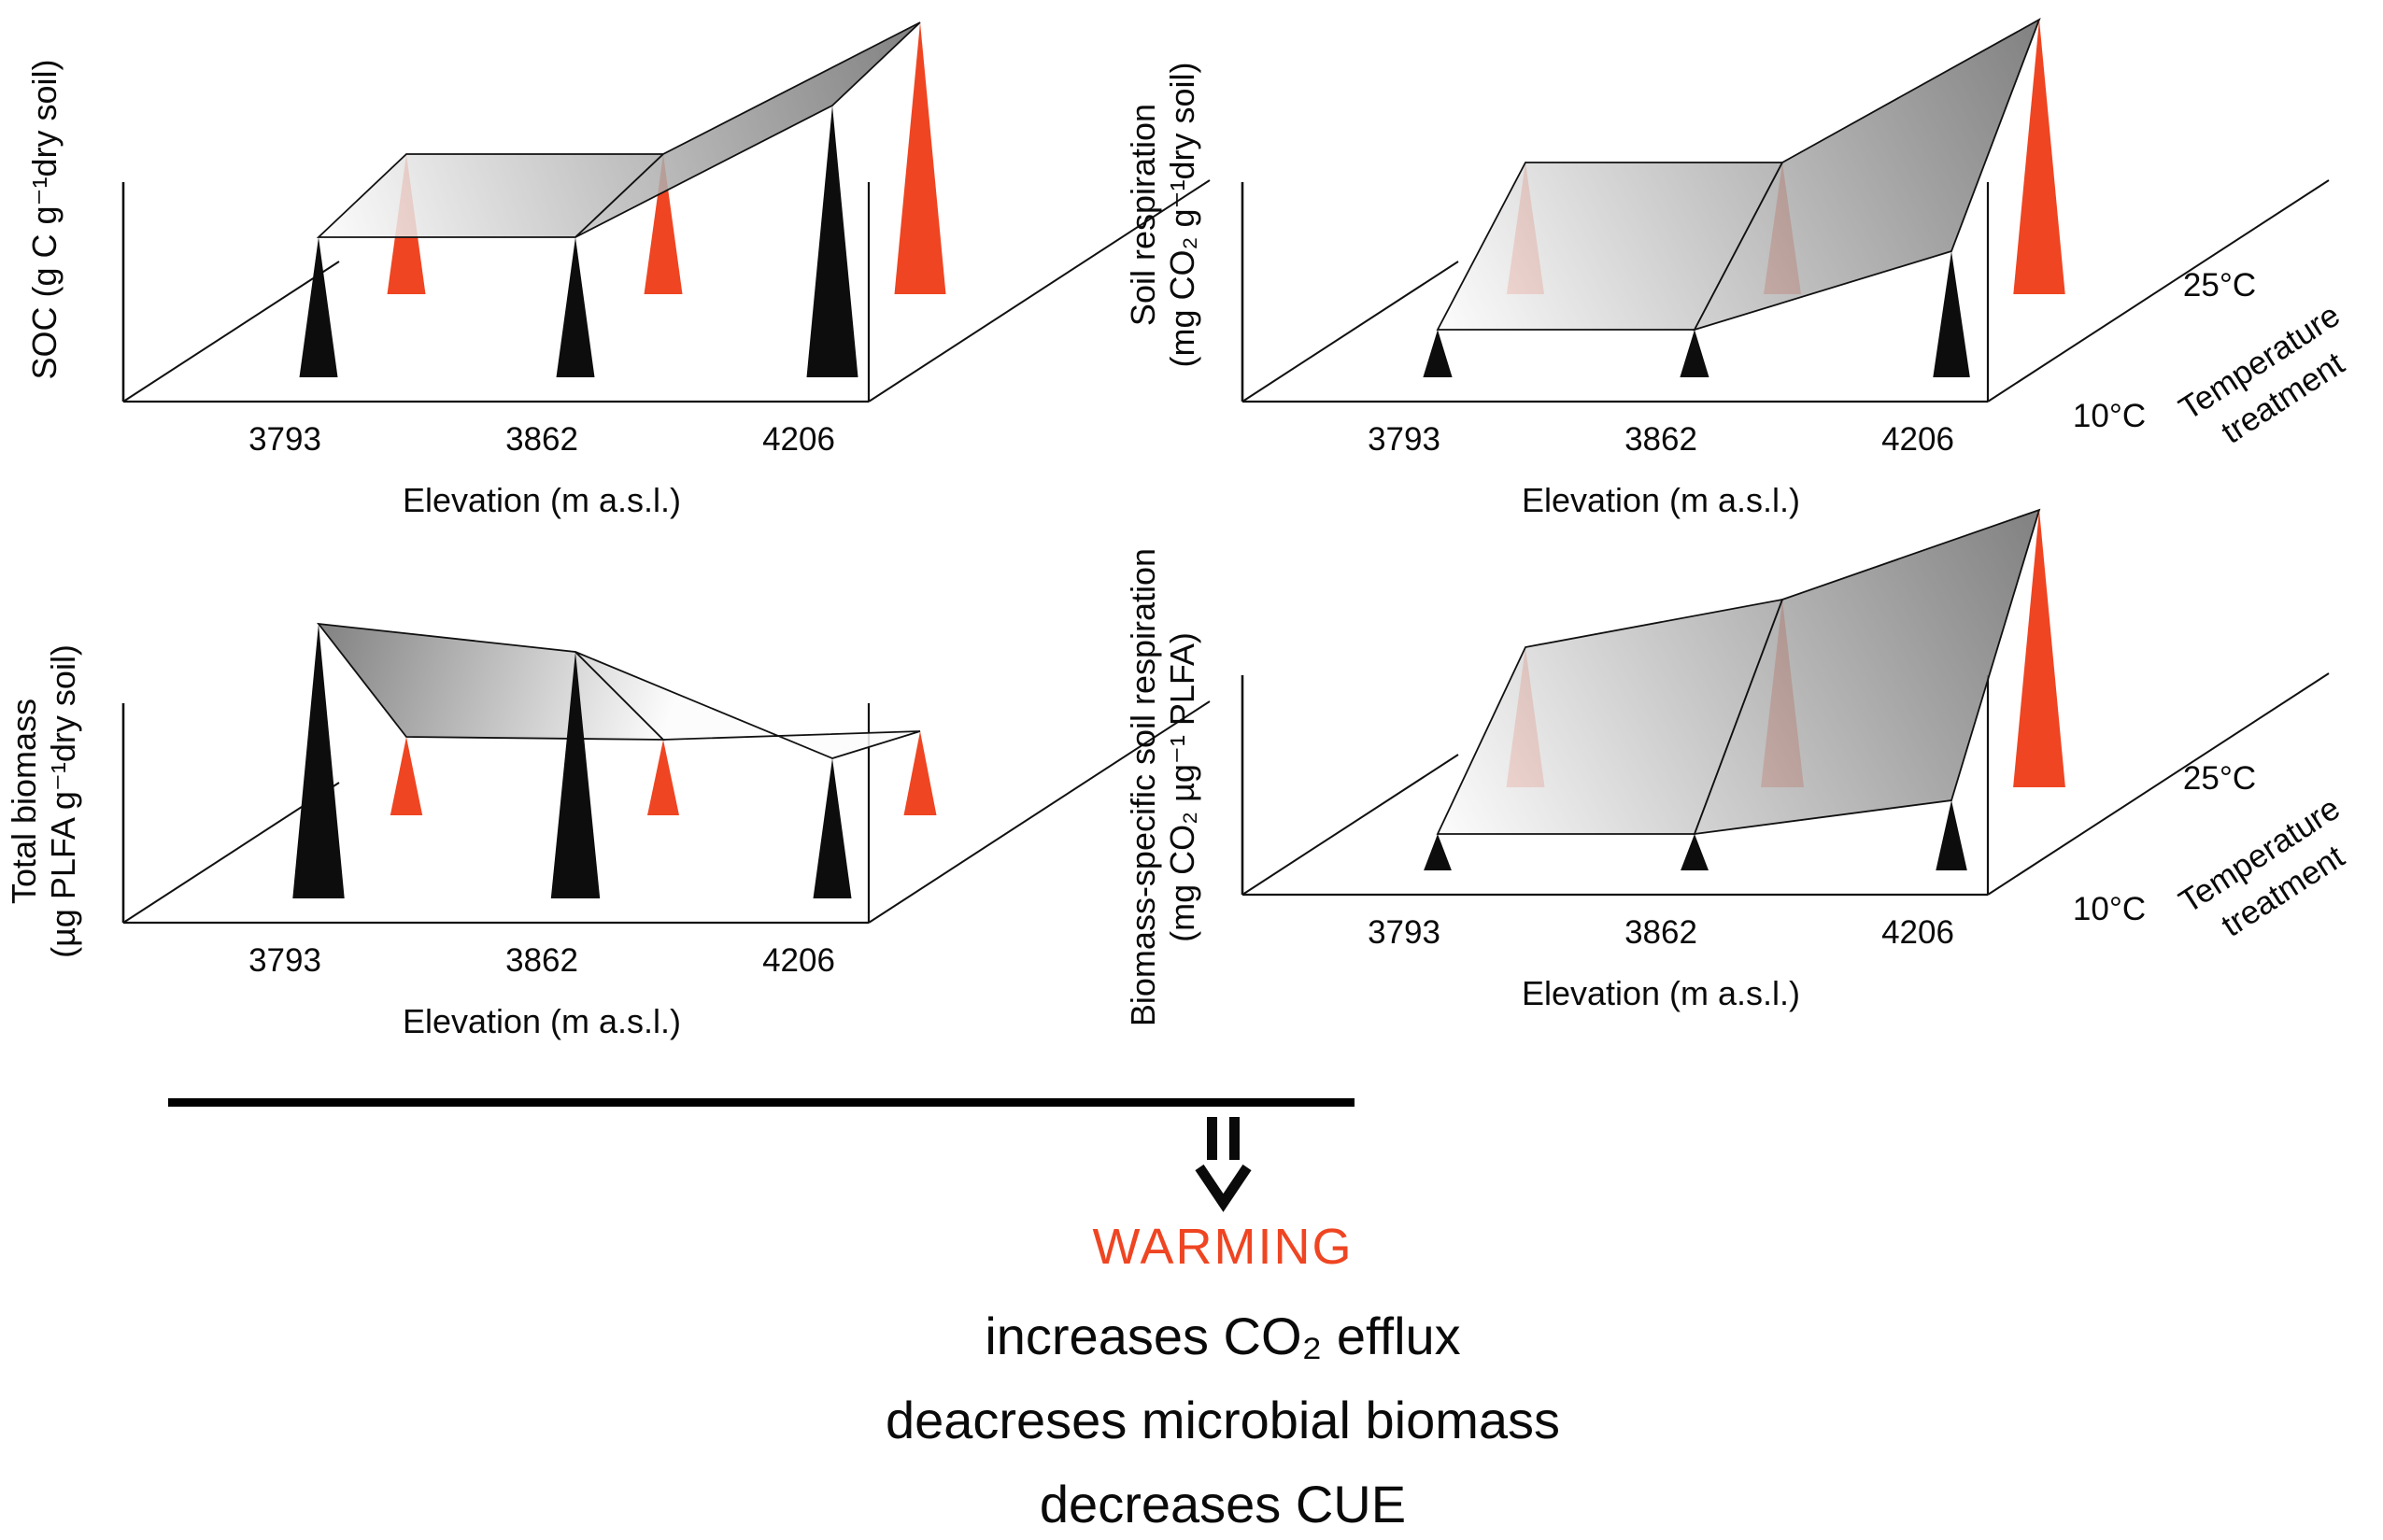 This screenshot has width=2383, height=1540. I want to click on y-axis-label-line-1: SOC (g C g⁻¹dry soil), so click(44, 219).